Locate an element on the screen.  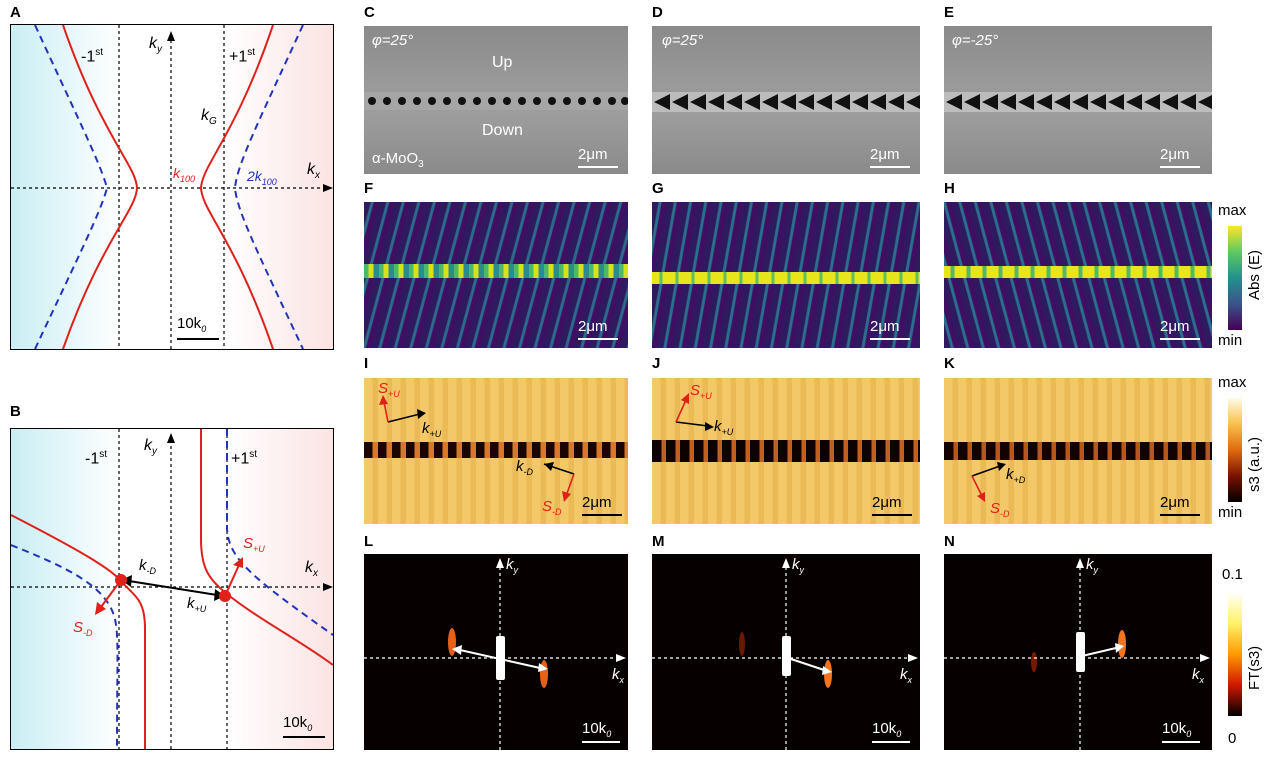
panel-label-a: A is located at coordinates (15, 12).